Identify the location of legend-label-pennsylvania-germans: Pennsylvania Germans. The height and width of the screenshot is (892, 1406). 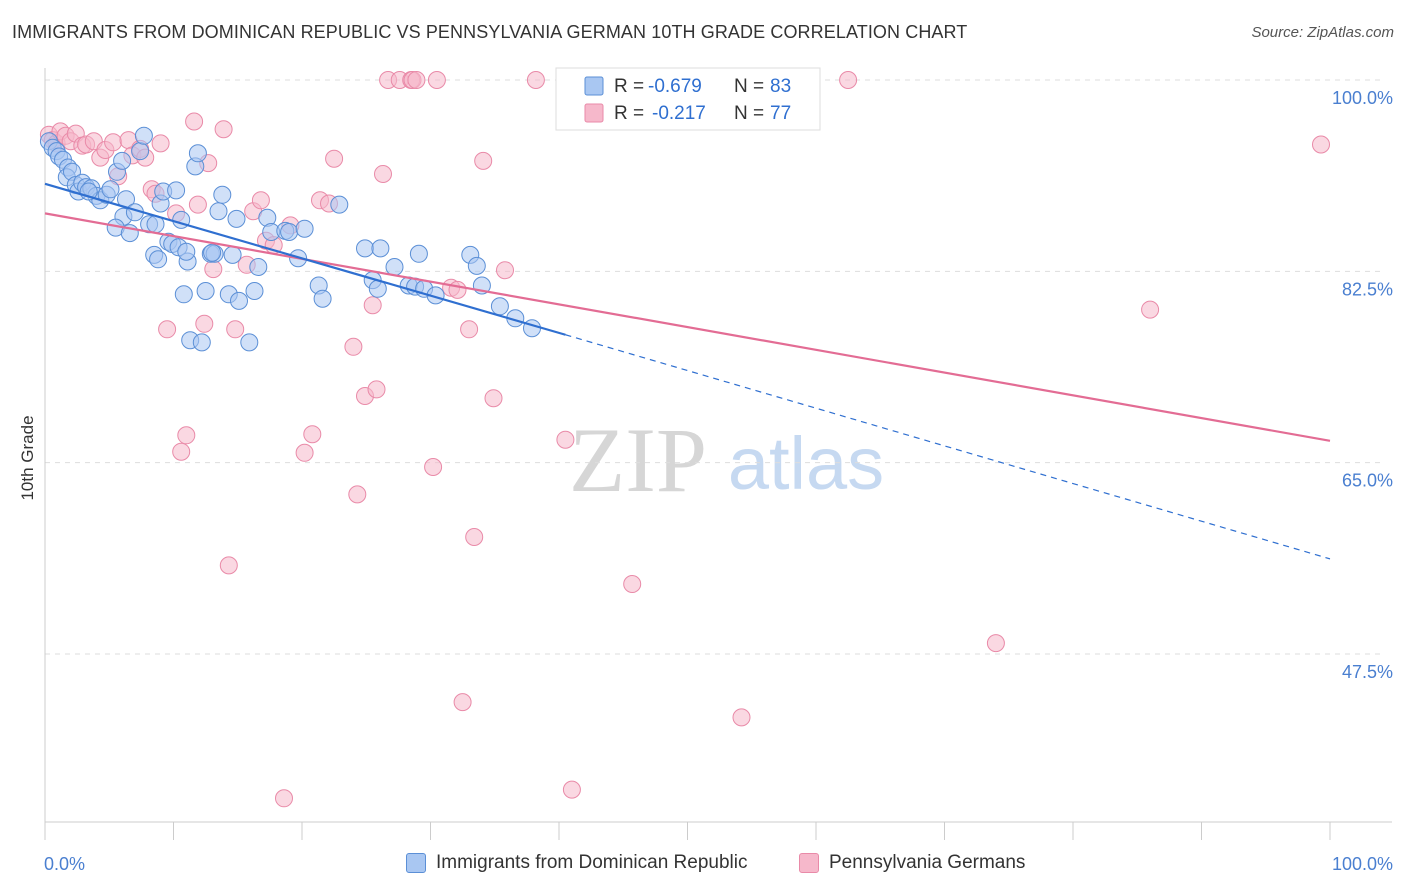
(927, 862).